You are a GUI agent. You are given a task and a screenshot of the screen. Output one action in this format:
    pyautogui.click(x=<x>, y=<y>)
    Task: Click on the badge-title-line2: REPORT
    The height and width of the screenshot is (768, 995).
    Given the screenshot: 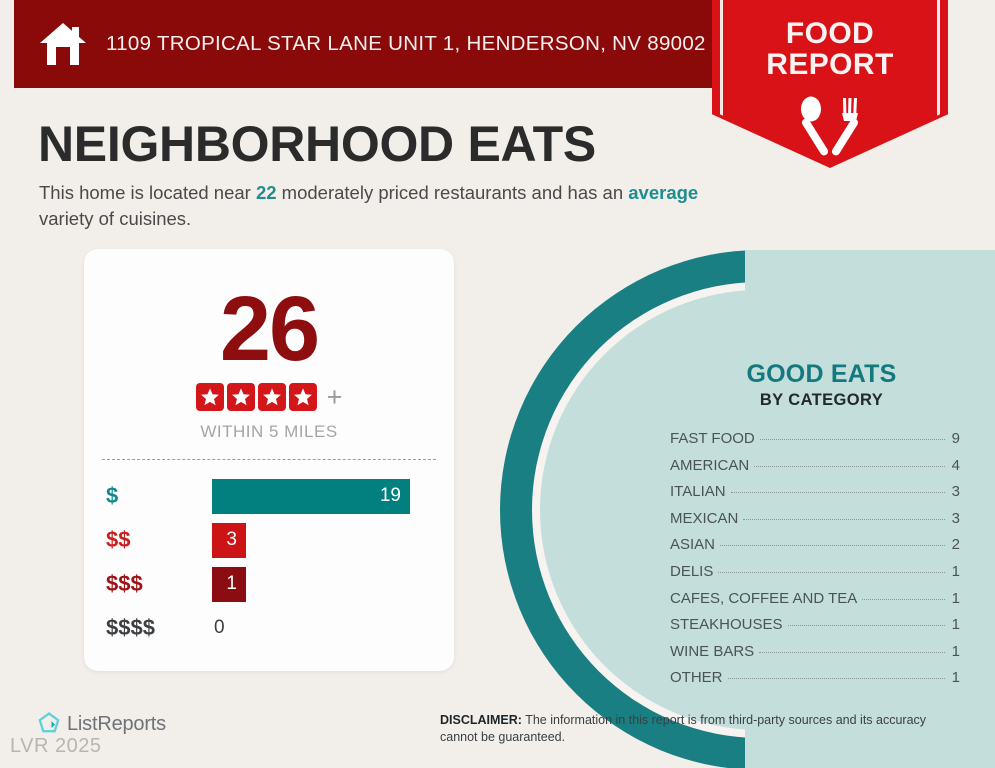 What is the action you would take?
    pyautogui.click(x=830, y=64)
    